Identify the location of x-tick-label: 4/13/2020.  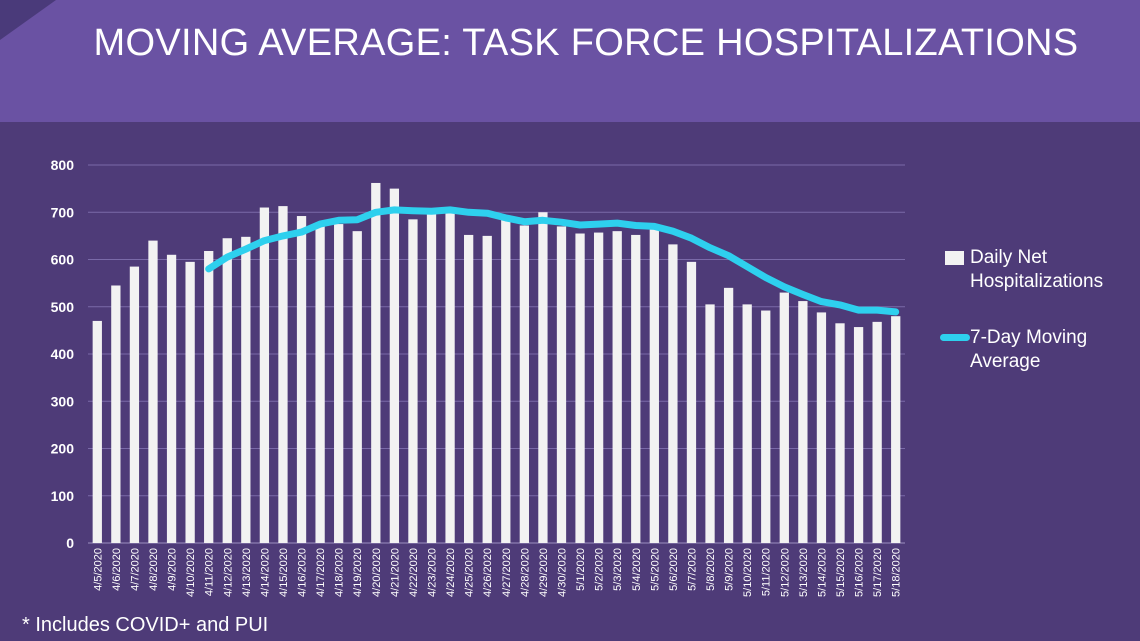
(247, 572).